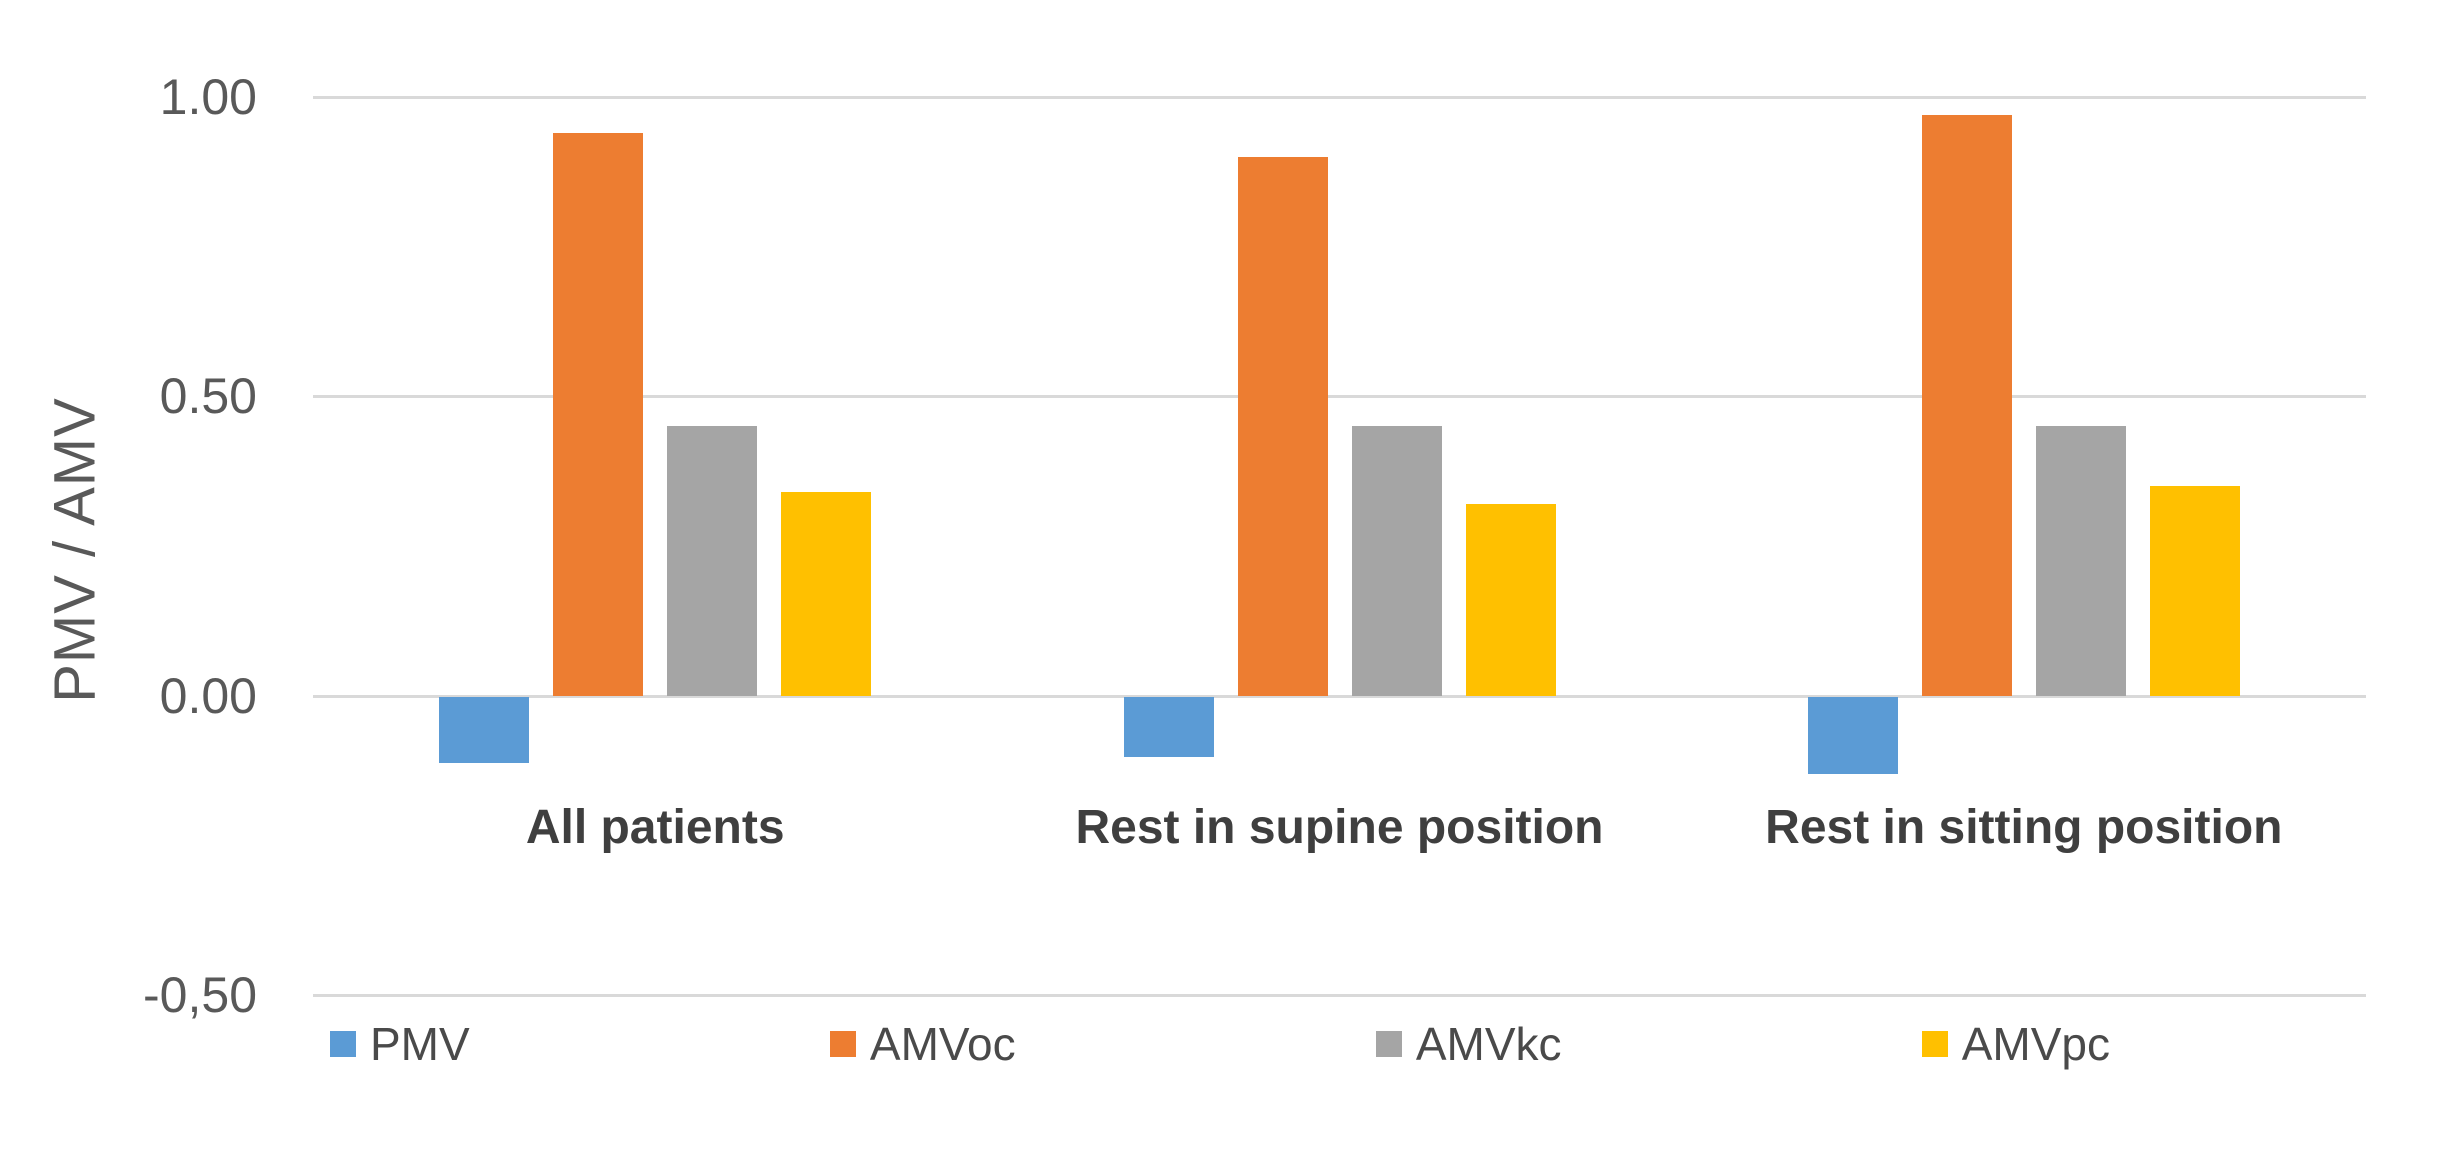 This screenshot has width=2457, height=1161. I want to click on y-tick-label: 1.00, so click(208, 97).